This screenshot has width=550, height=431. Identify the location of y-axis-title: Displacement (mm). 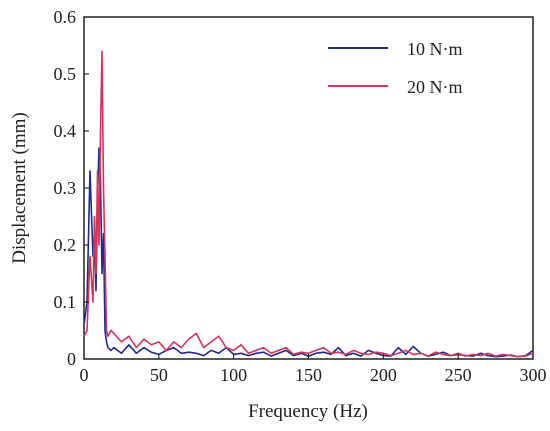
(19, 187).